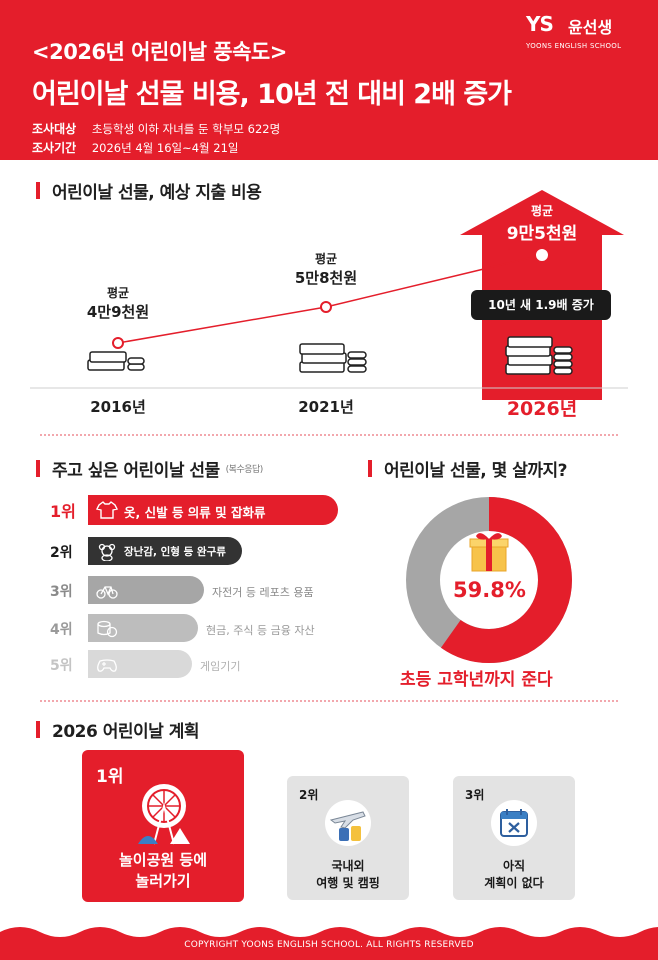 This screenshot has width=658, height=960. What do you see at coordinates (163, 860) in the screenshot?
I see `plan-line1: 놀이공원 등에` at bounding box center [163, 860].